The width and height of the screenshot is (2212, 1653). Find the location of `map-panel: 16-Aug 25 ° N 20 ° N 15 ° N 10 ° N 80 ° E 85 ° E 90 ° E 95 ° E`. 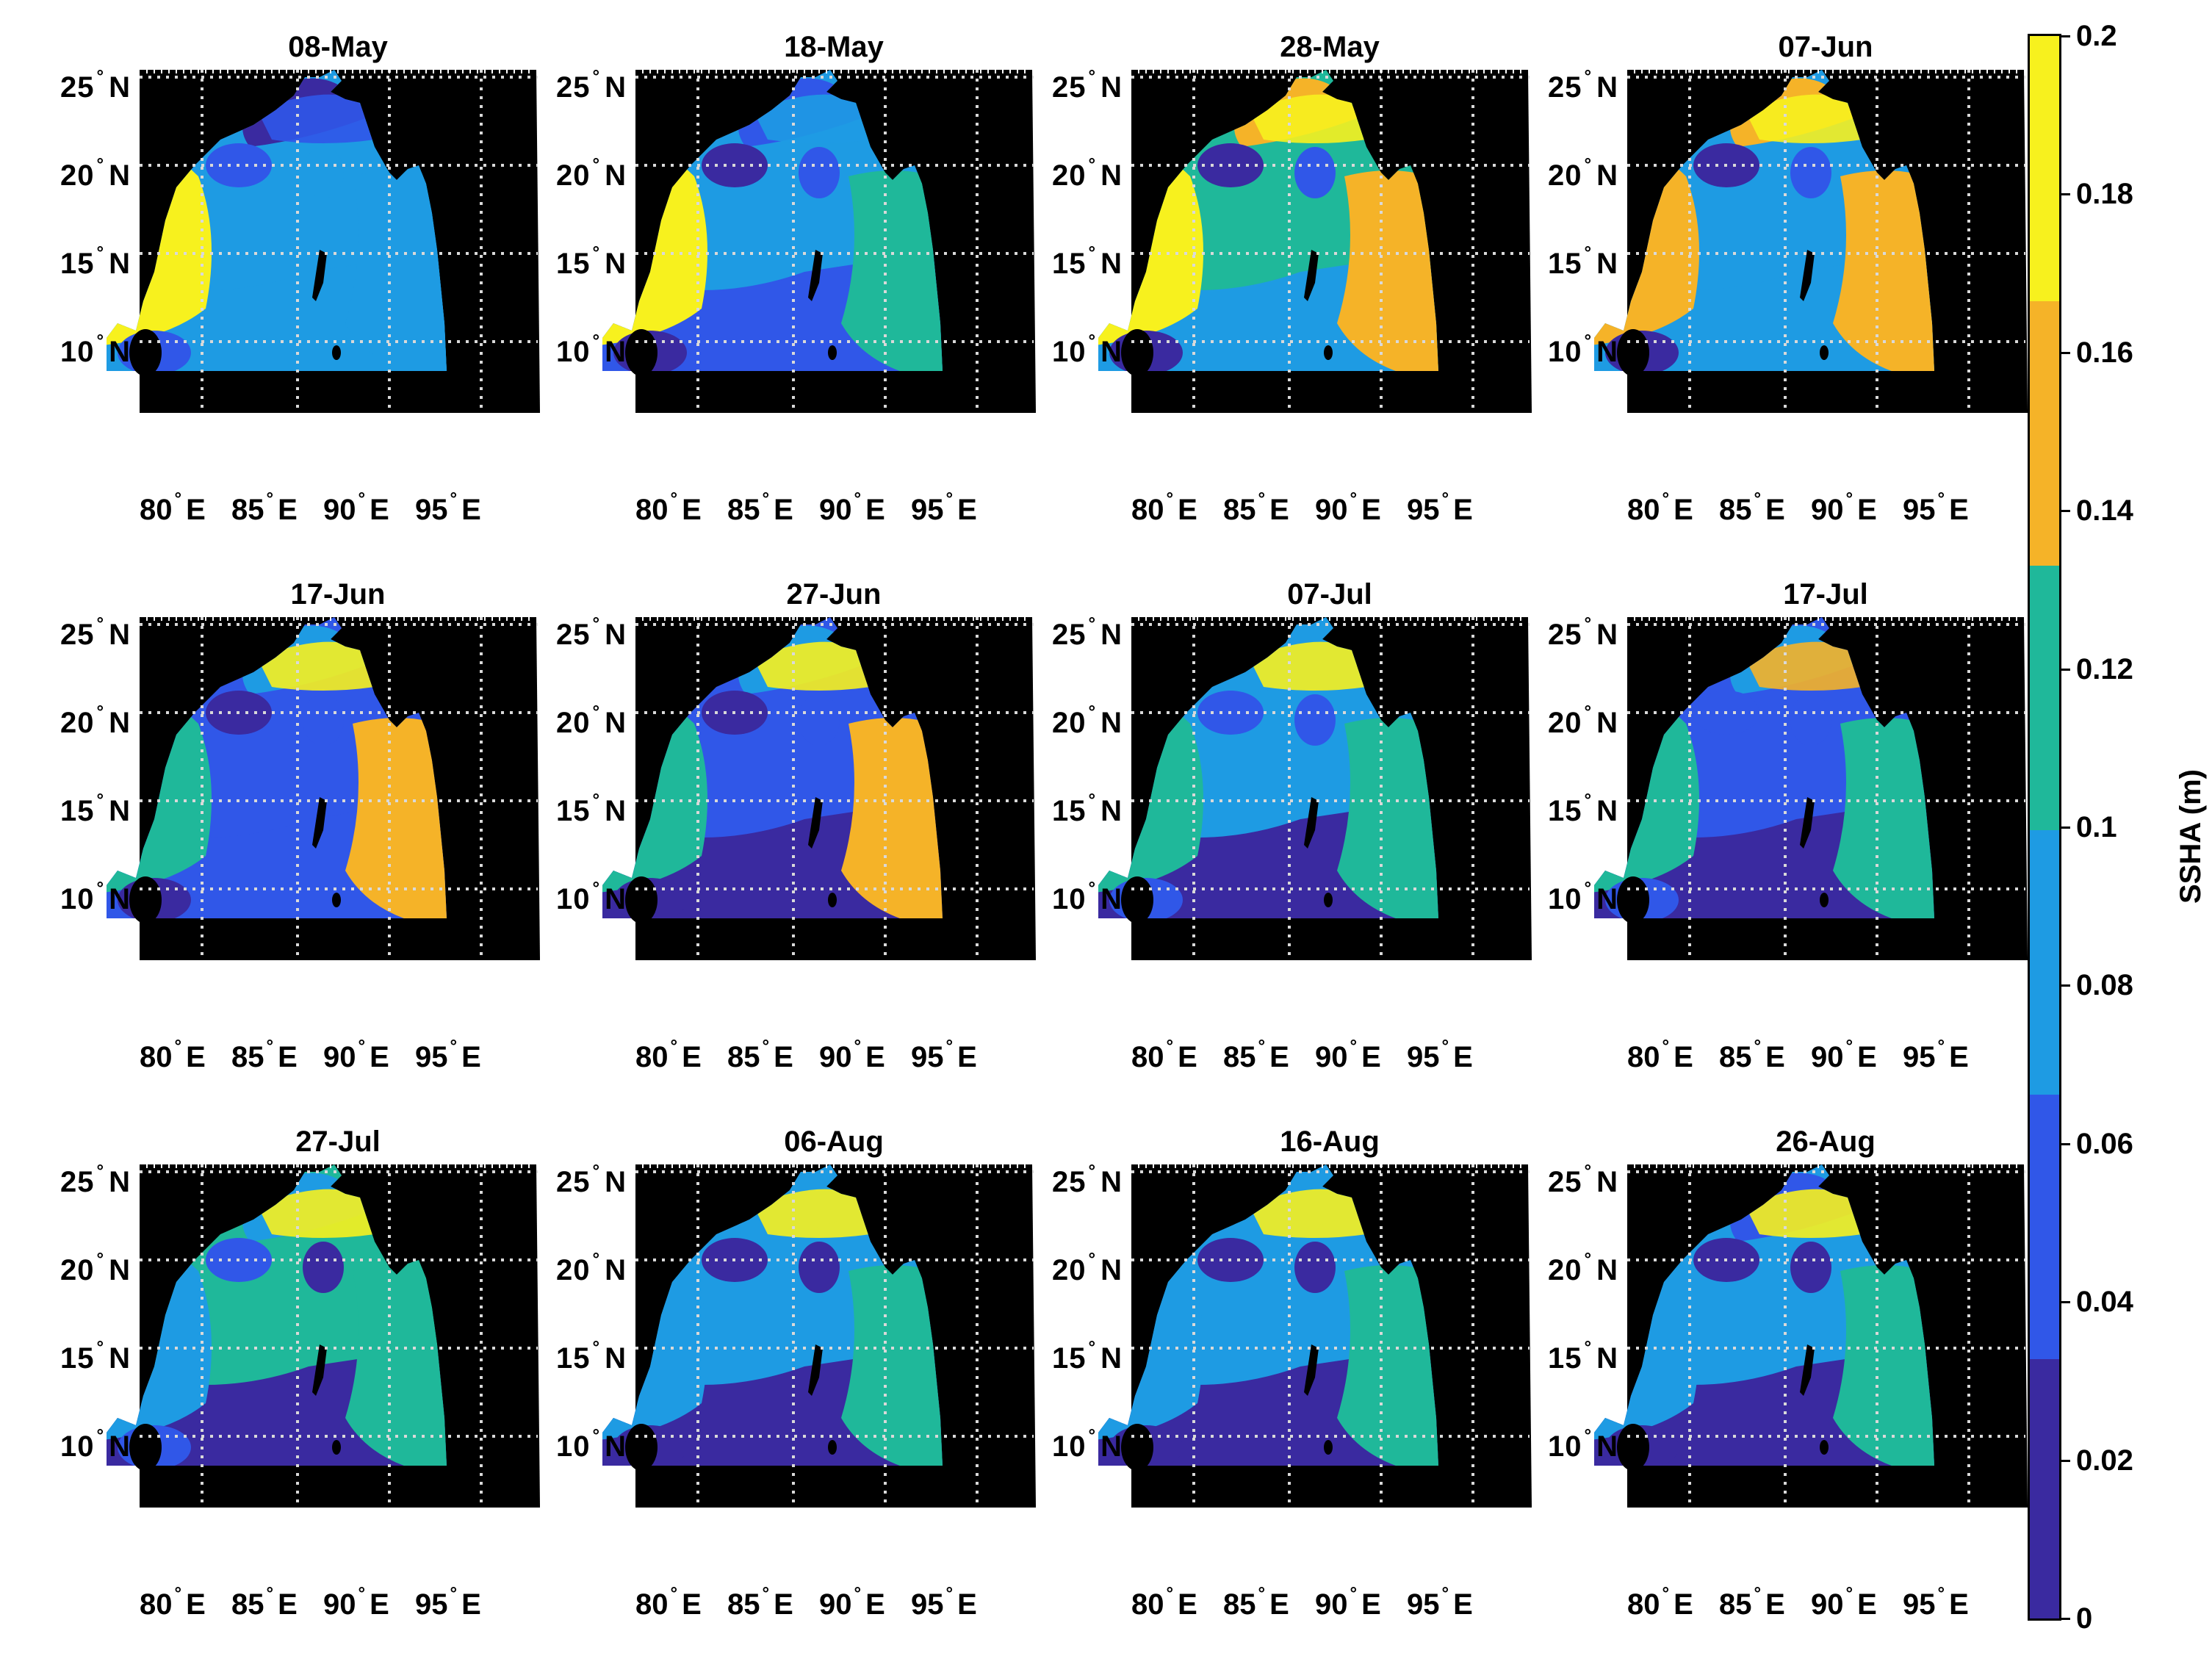

map-panel: 16-Aug 25 ° N 20 ° N 15 ° N 10 ° N 80 ° E 85 ° E 90 ° E 95 ° E is located at coordinates (1276, 1388).